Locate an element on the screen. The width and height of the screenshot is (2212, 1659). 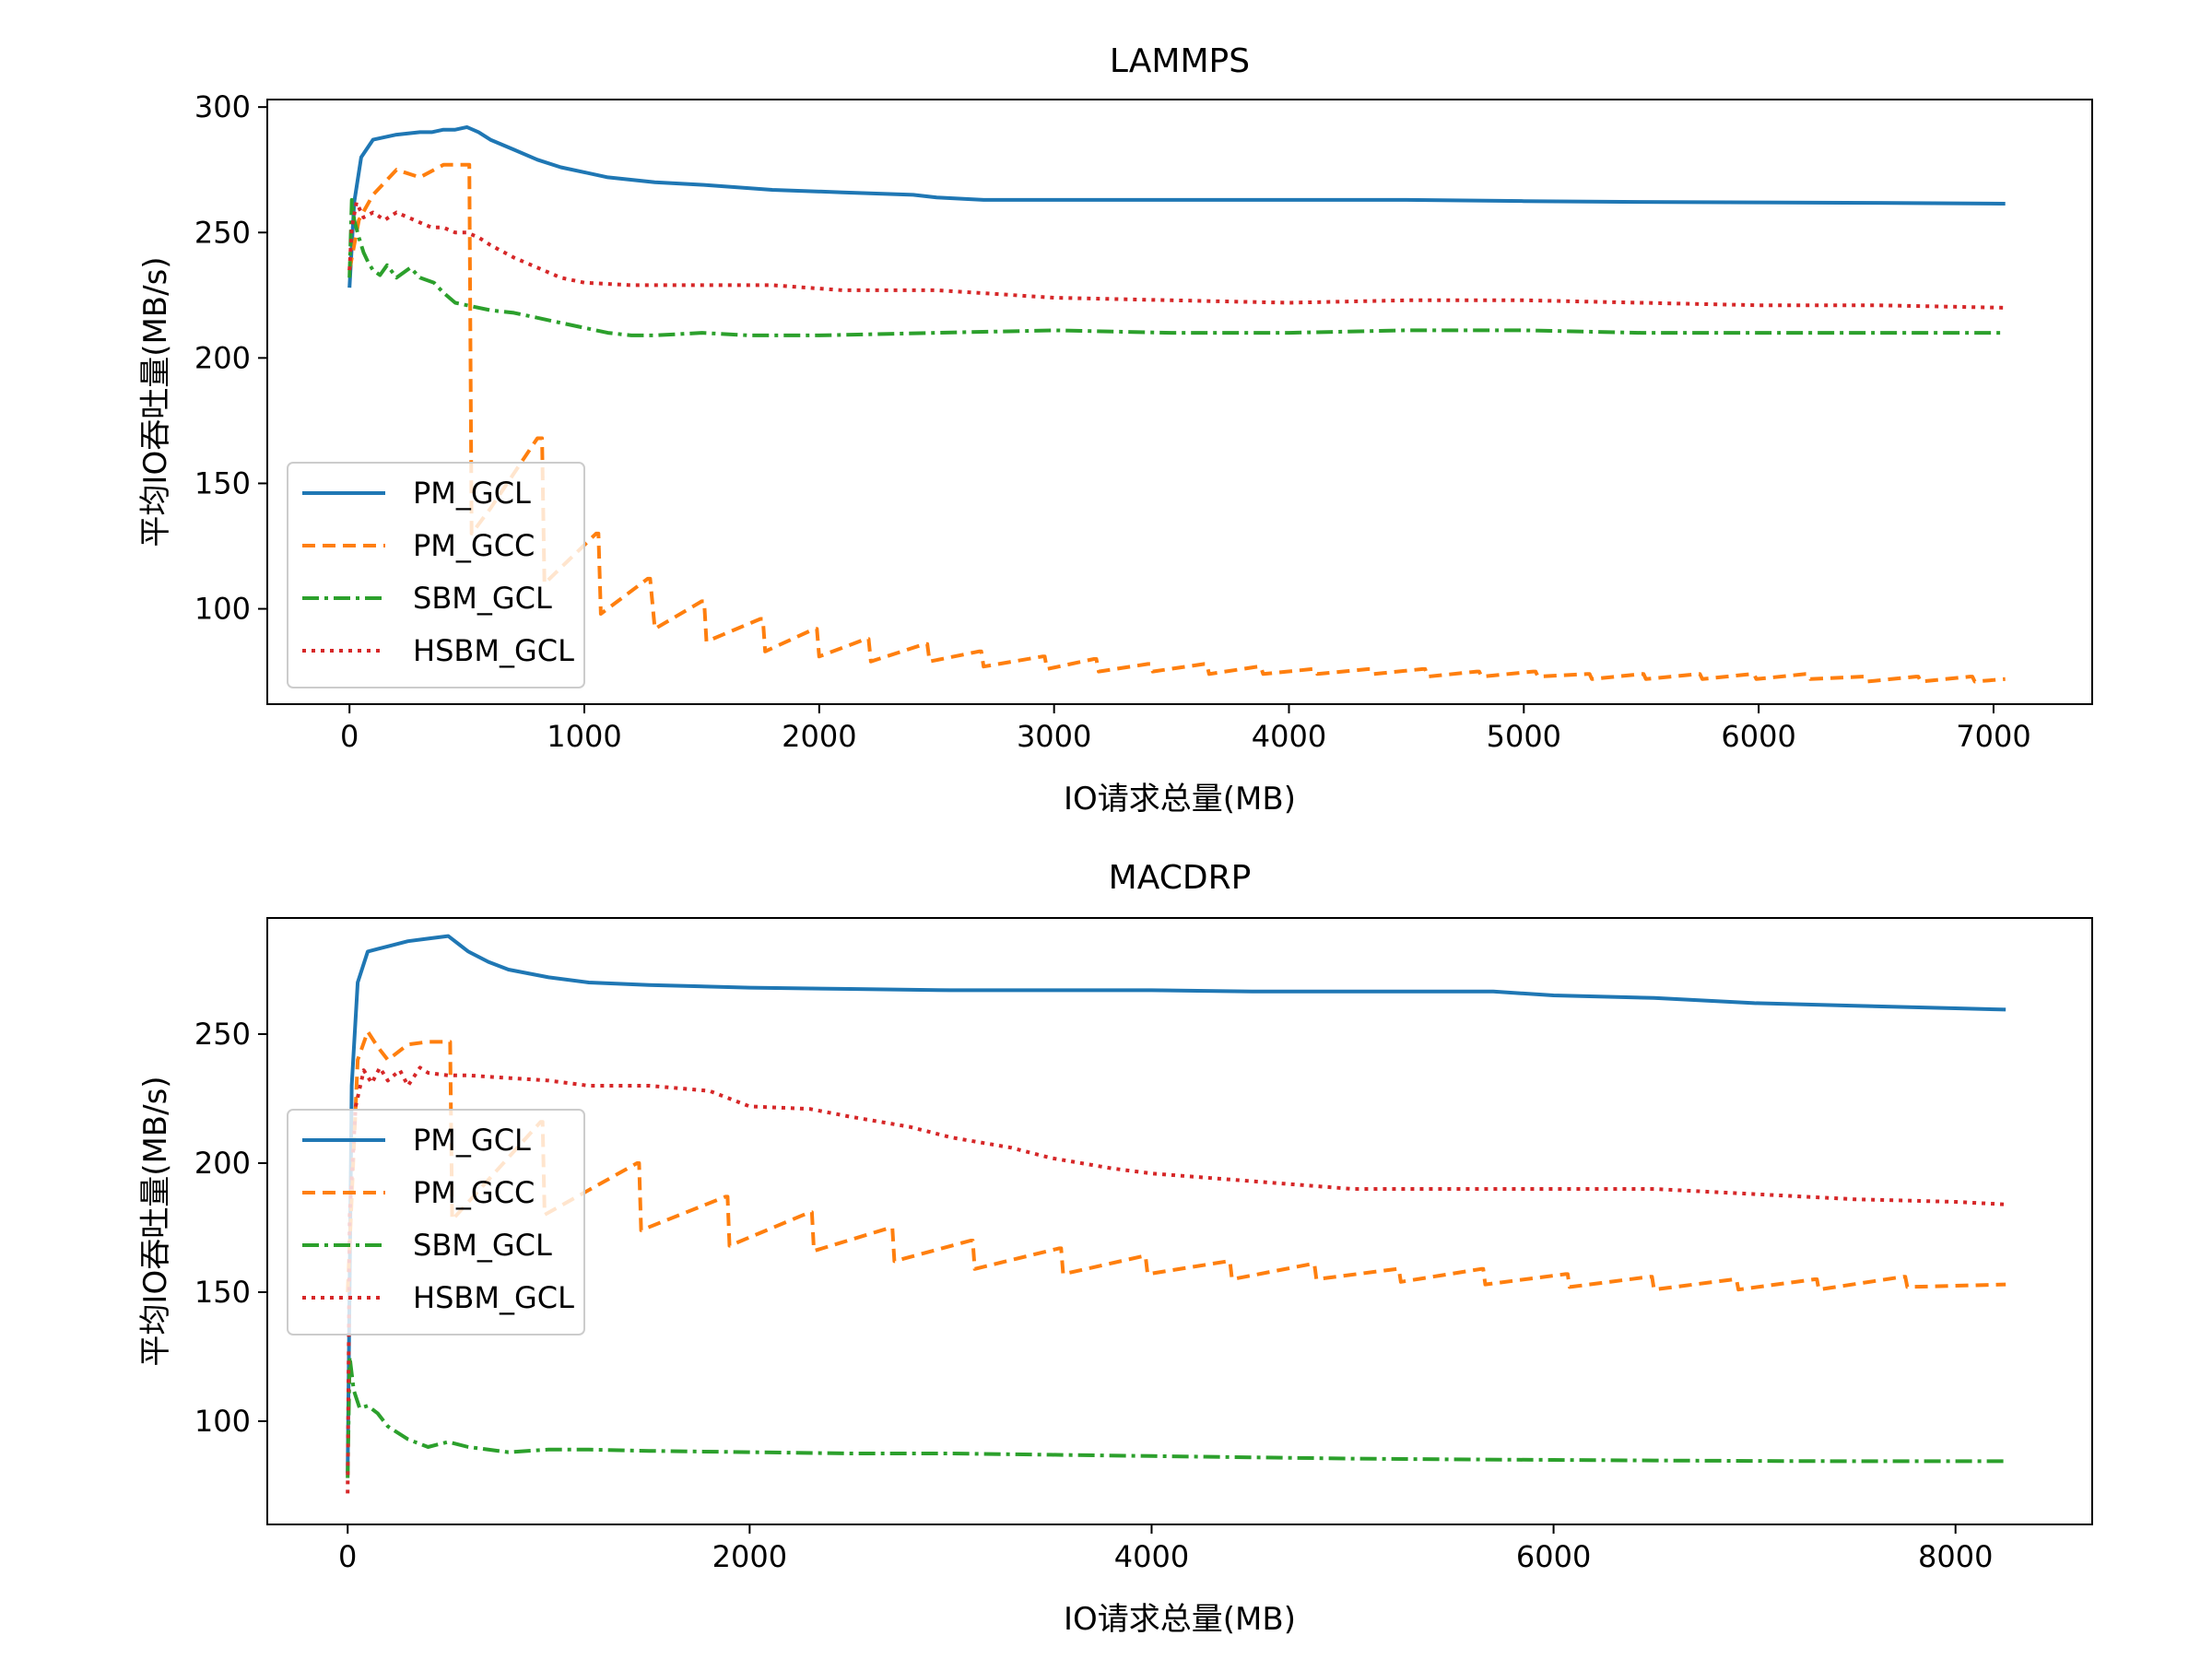
y-axis-ticks: 100 150 200 250 is located at coordinates (230, 1228).